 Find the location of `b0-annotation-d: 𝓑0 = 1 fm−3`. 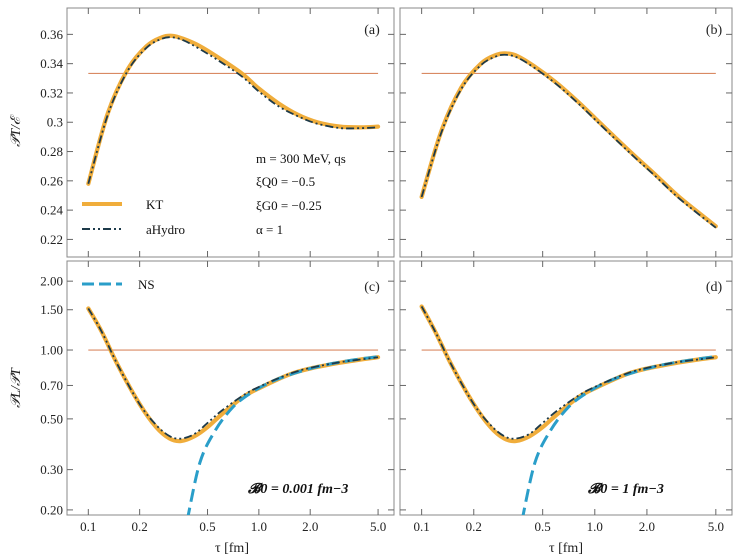

b0-annotation-d: 𝓑0 = 1 fm−3 is located at coordinates (625, 489).